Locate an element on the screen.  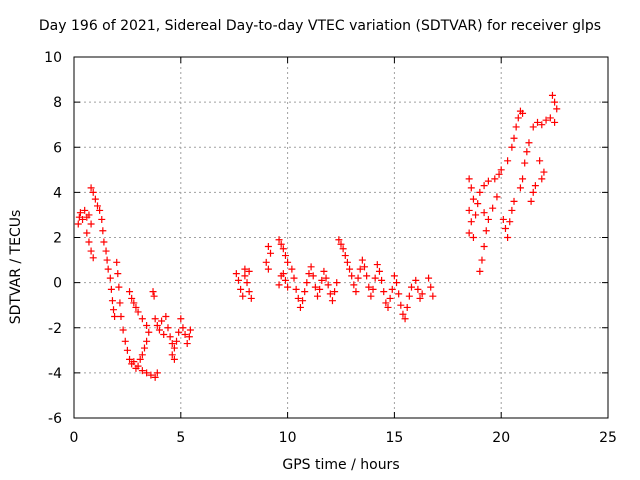
x-tick-label: 0 is located at coordinates (74, 438).